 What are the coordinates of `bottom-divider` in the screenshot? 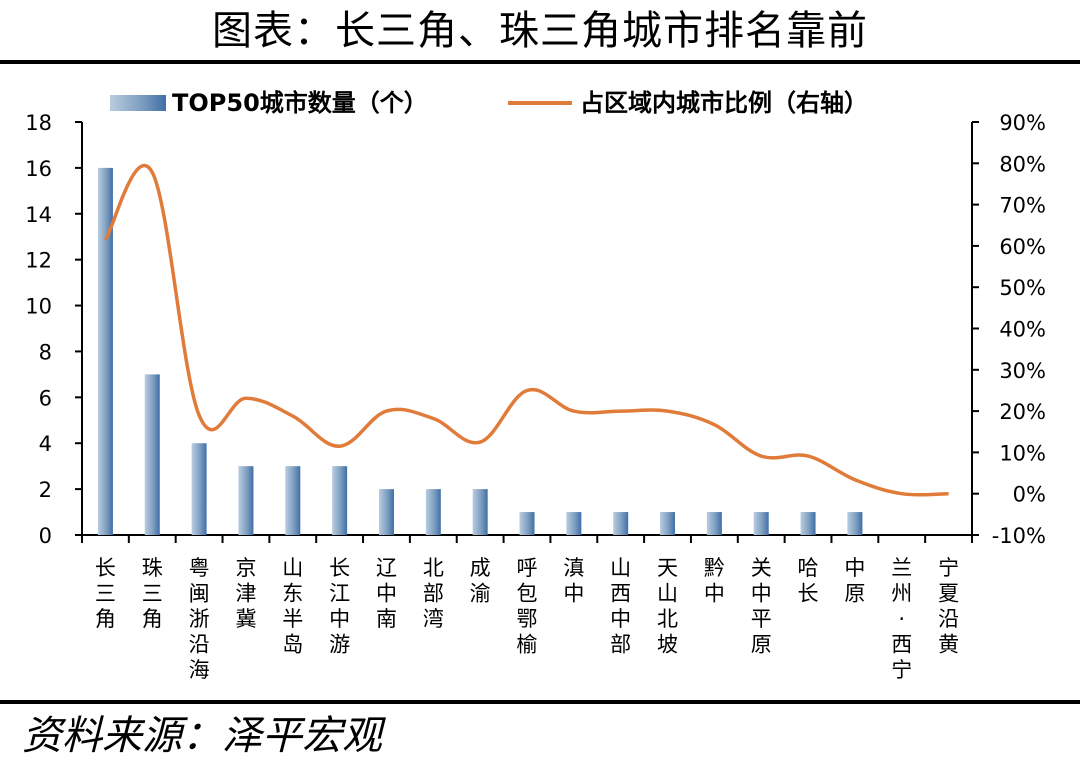 It's located at (540, 702).